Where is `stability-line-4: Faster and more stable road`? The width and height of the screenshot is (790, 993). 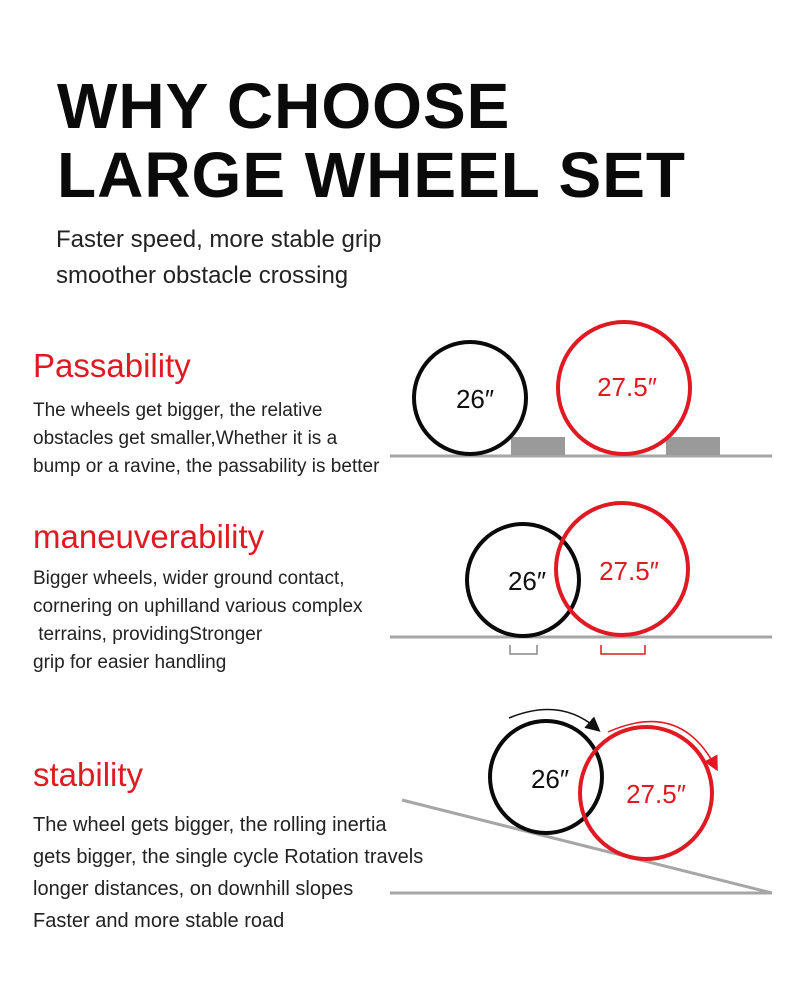
stability-line-4: Faster and more stable road is located at coordinates (159, 921).